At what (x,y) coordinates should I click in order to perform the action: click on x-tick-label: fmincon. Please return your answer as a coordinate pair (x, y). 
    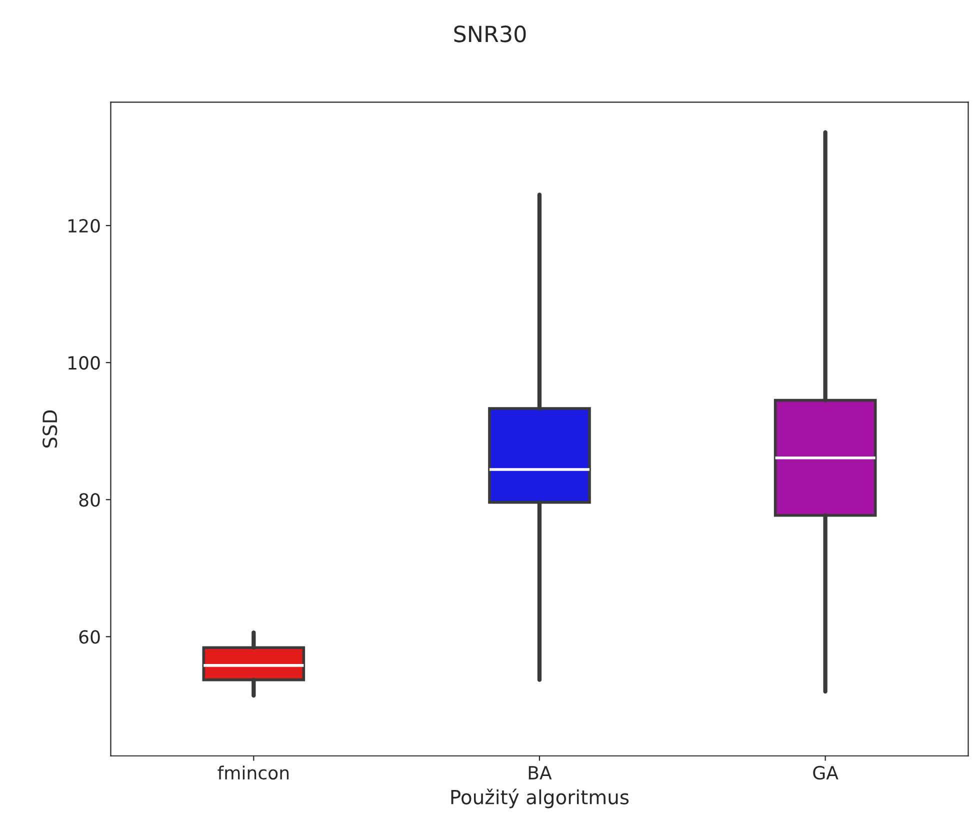
    Looking at the image, I should click on (253, 773).